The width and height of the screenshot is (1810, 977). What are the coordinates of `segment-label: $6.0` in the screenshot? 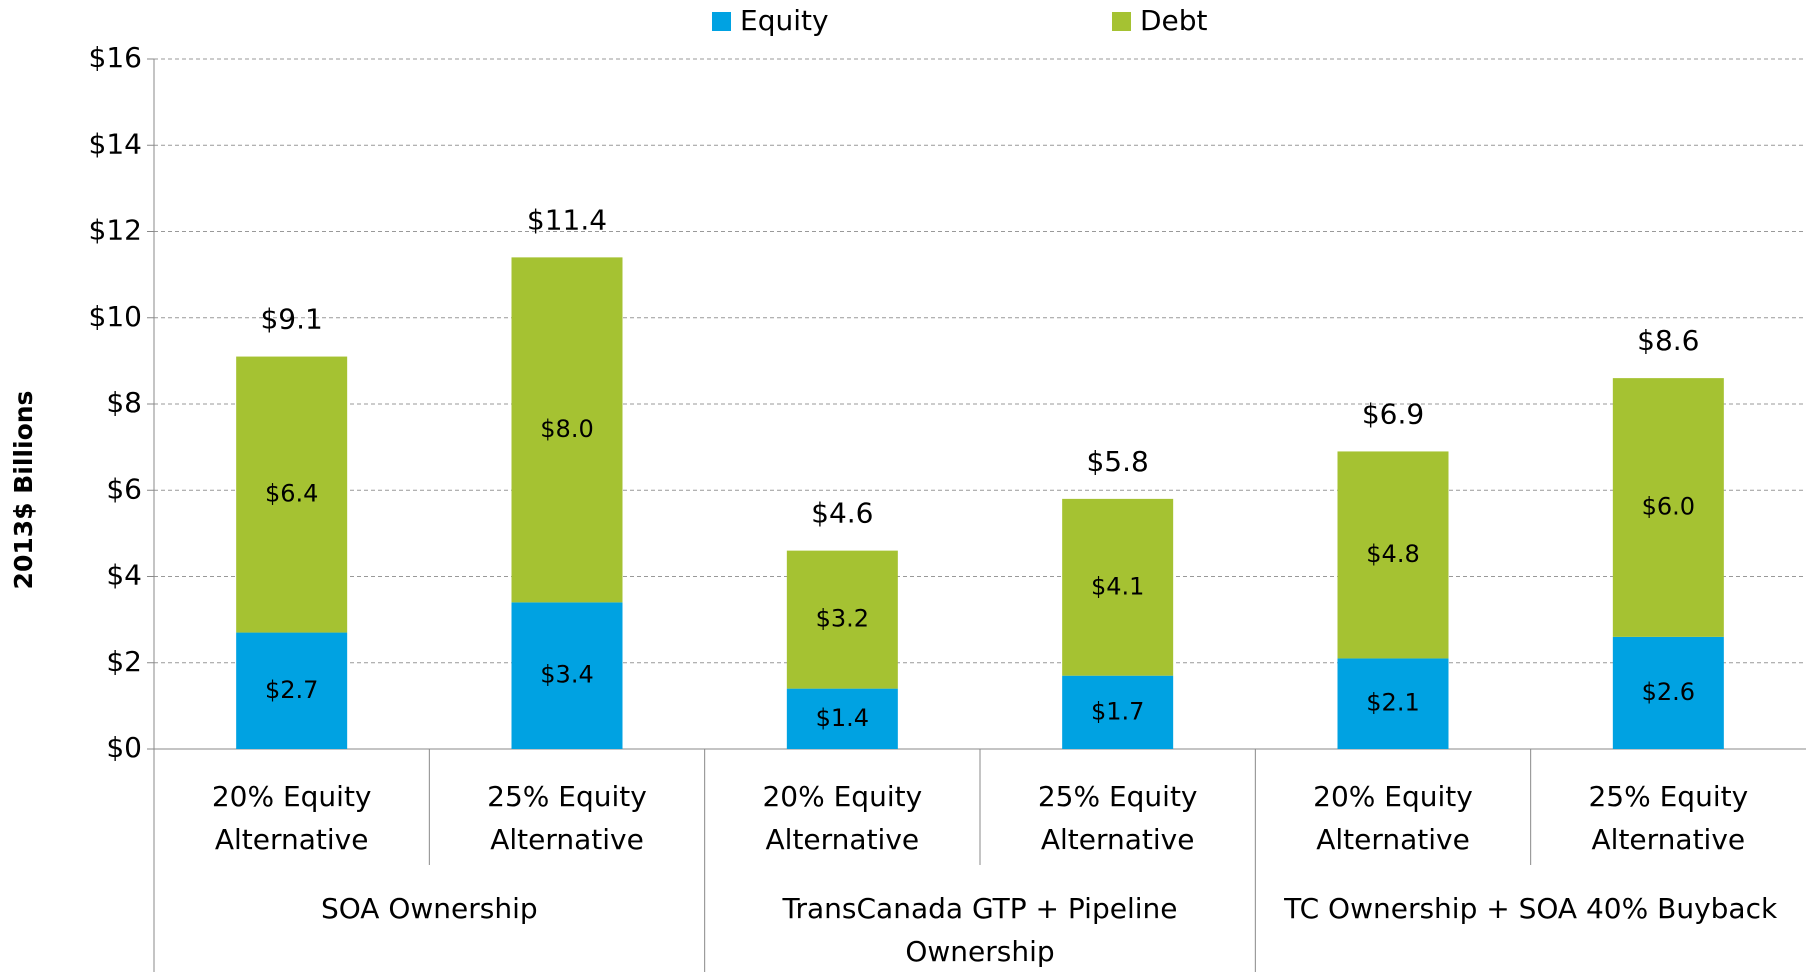 It's located at (1668, 507).